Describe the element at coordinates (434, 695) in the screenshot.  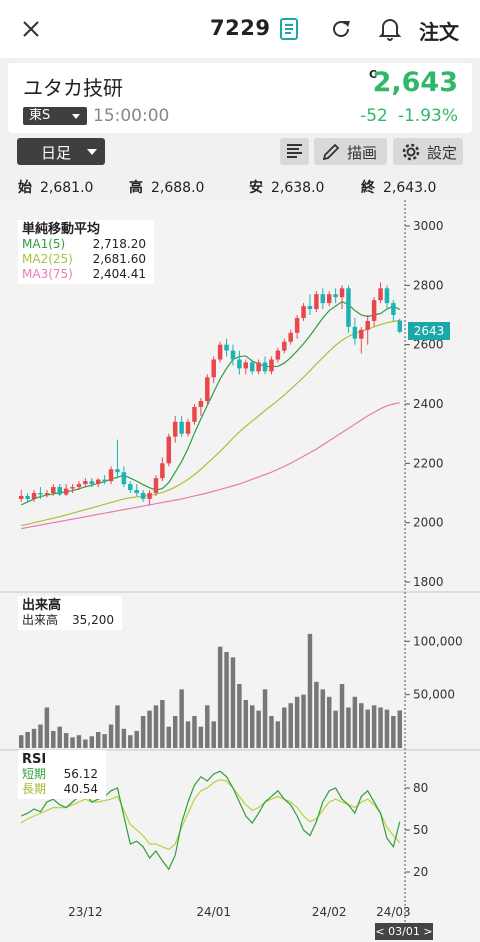
I see `volume-tick-label: 50,000` at that location.